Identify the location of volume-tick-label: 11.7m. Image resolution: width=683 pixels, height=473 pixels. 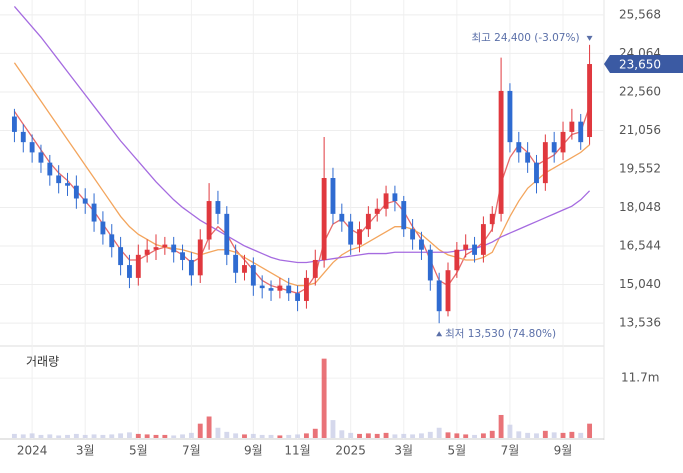
(640, 378).